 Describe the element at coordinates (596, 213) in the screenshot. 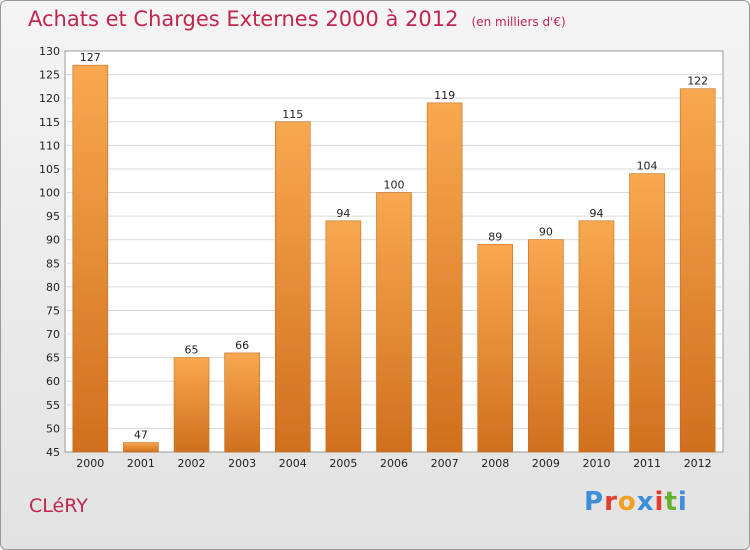

I see `data-label-2010: 94` at that location.